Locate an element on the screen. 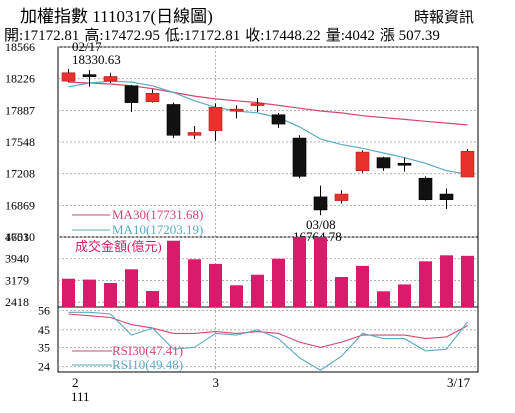 The width and height of the screenshot is (515, 413). rsi-tick-label: 24 is located at coordinates (44, 367).